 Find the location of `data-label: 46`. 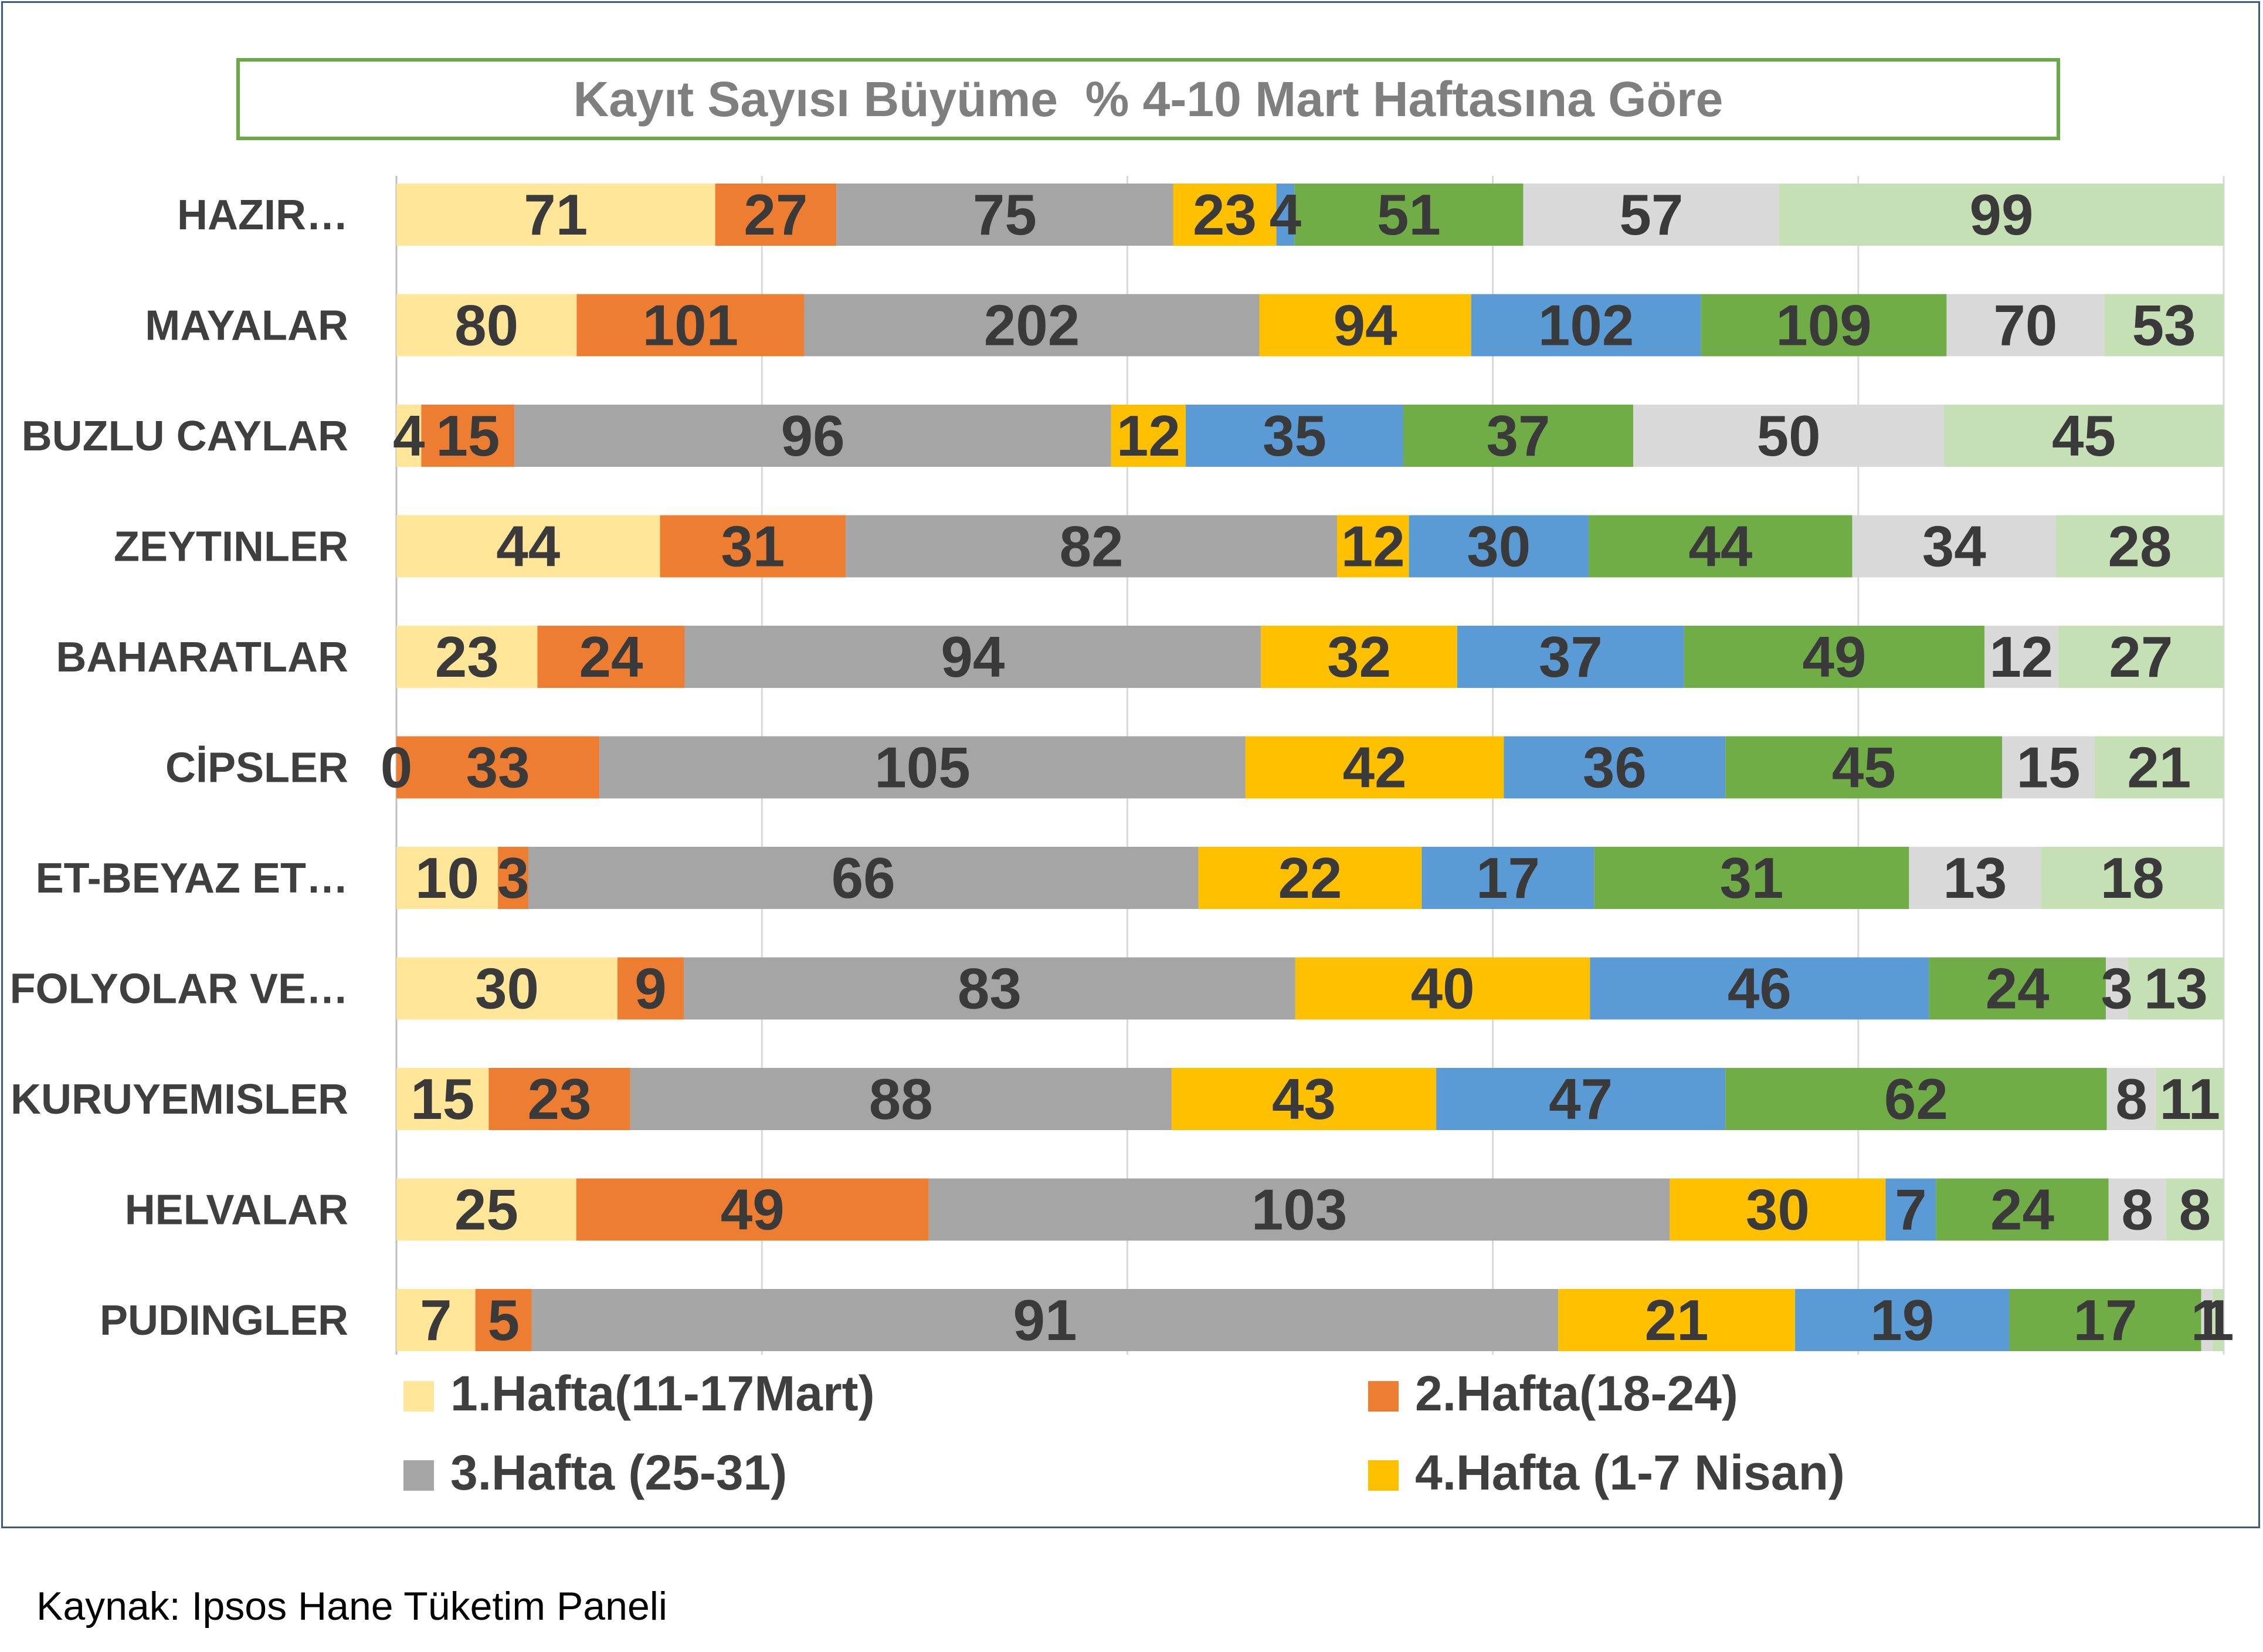

data-label: 46 is located at coordinates (1760, 988).